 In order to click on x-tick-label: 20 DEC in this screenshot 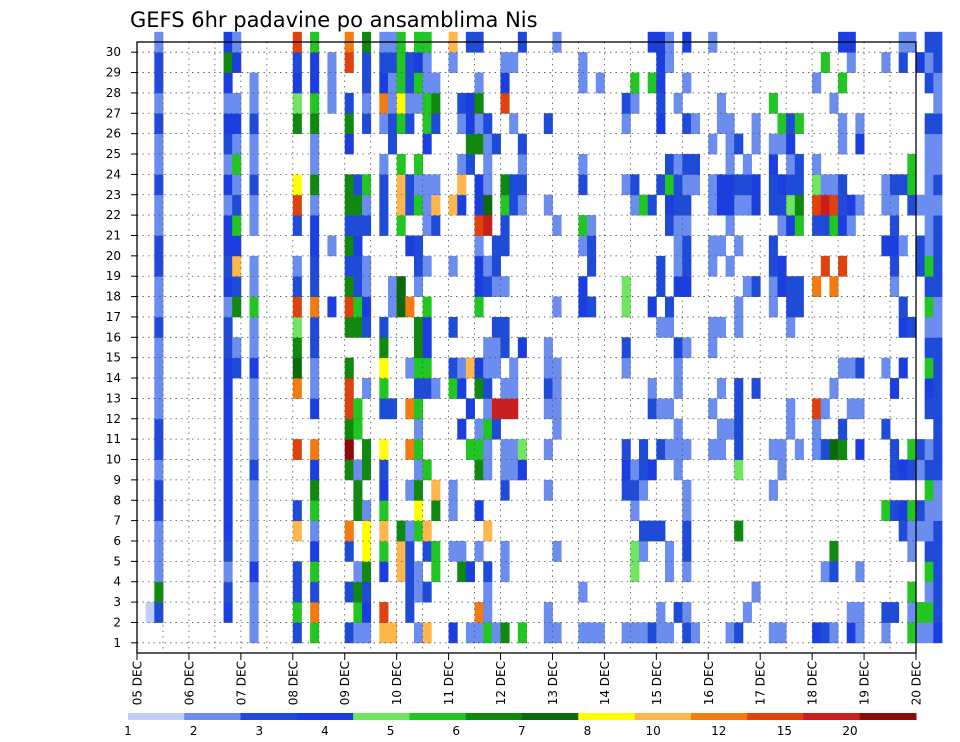, I will do `click(917, 683)`.